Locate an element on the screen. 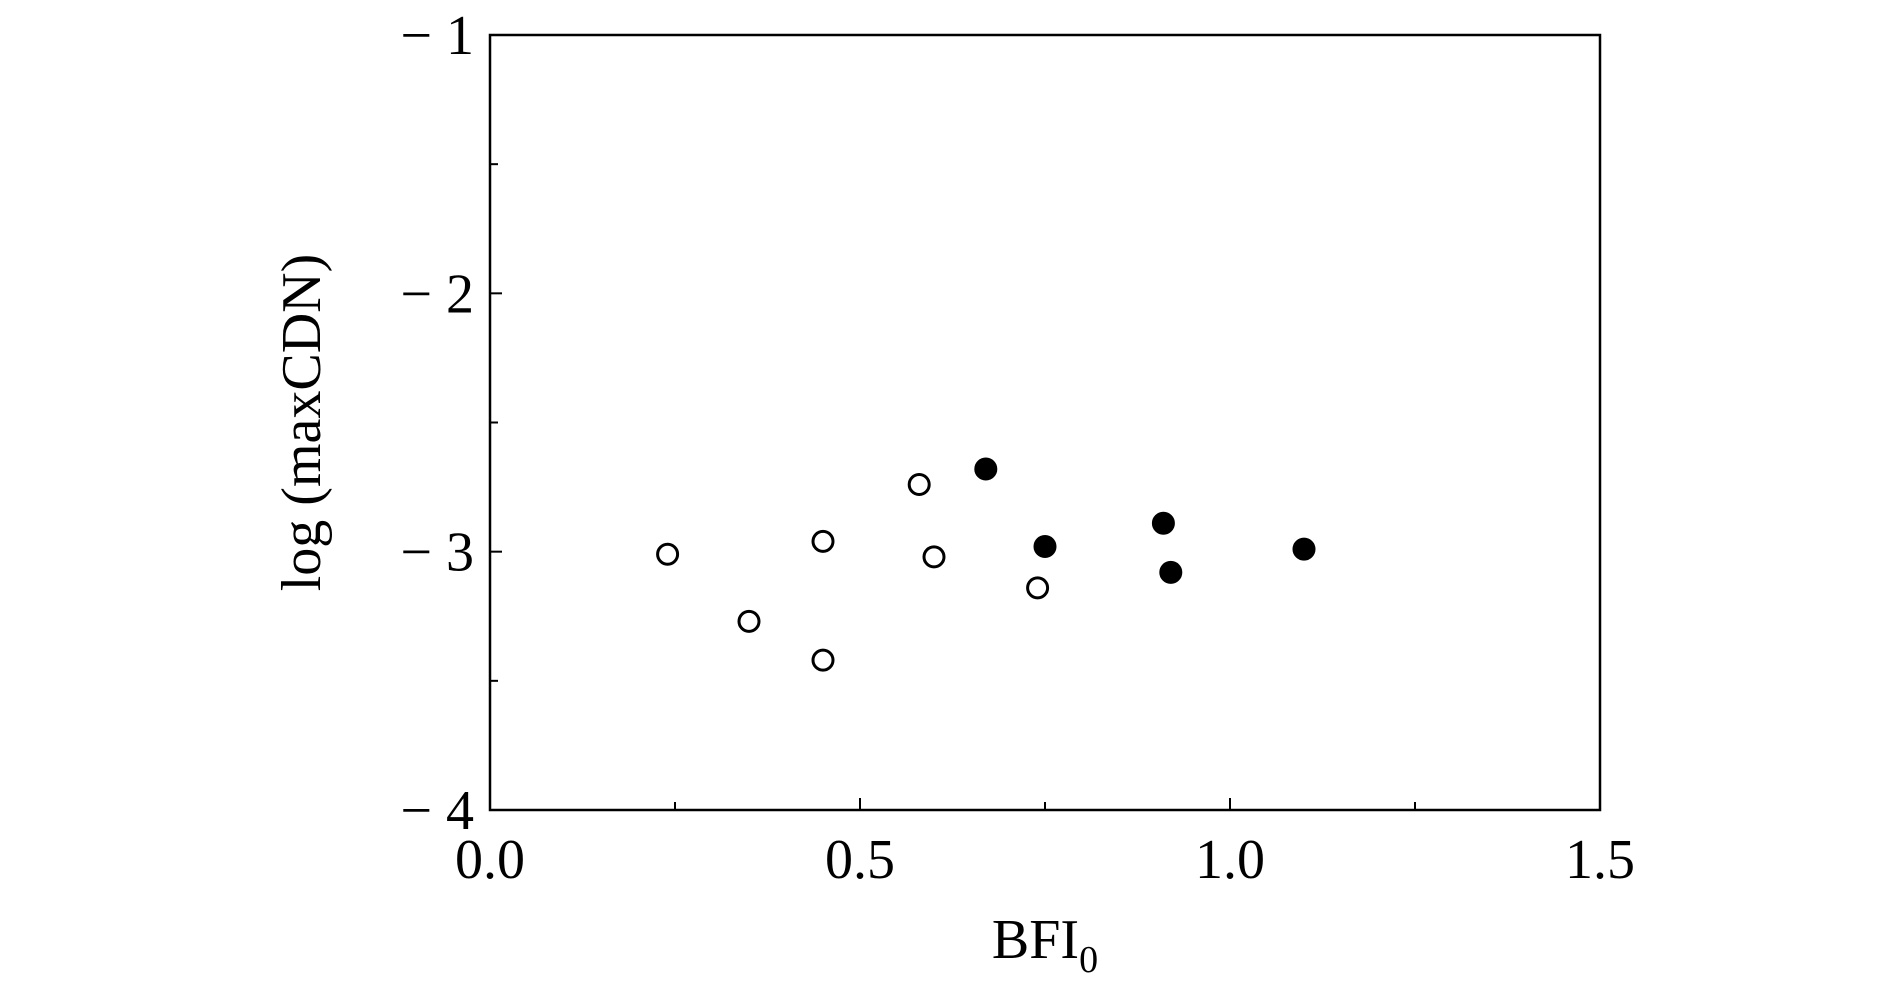  x-axis-title-subscript: 0 is located at coordinates (1088, 960).